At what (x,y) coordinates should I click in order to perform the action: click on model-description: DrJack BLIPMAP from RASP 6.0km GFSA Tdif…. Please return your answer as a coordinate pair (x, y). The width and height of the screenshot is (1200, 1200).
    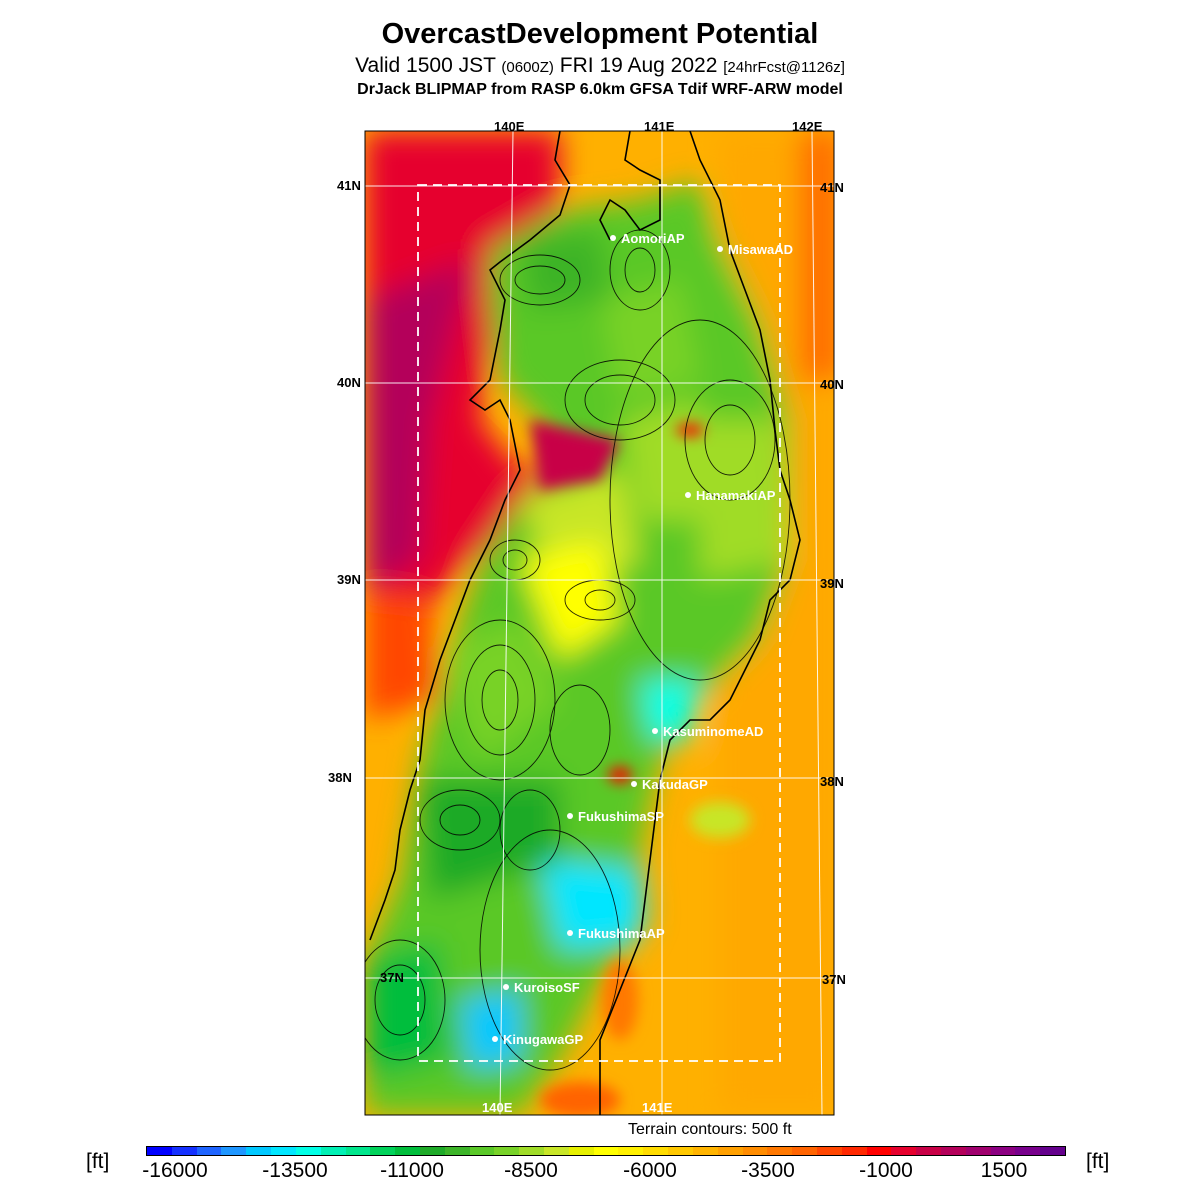
    Looking at the image, I should click on (600, 89).